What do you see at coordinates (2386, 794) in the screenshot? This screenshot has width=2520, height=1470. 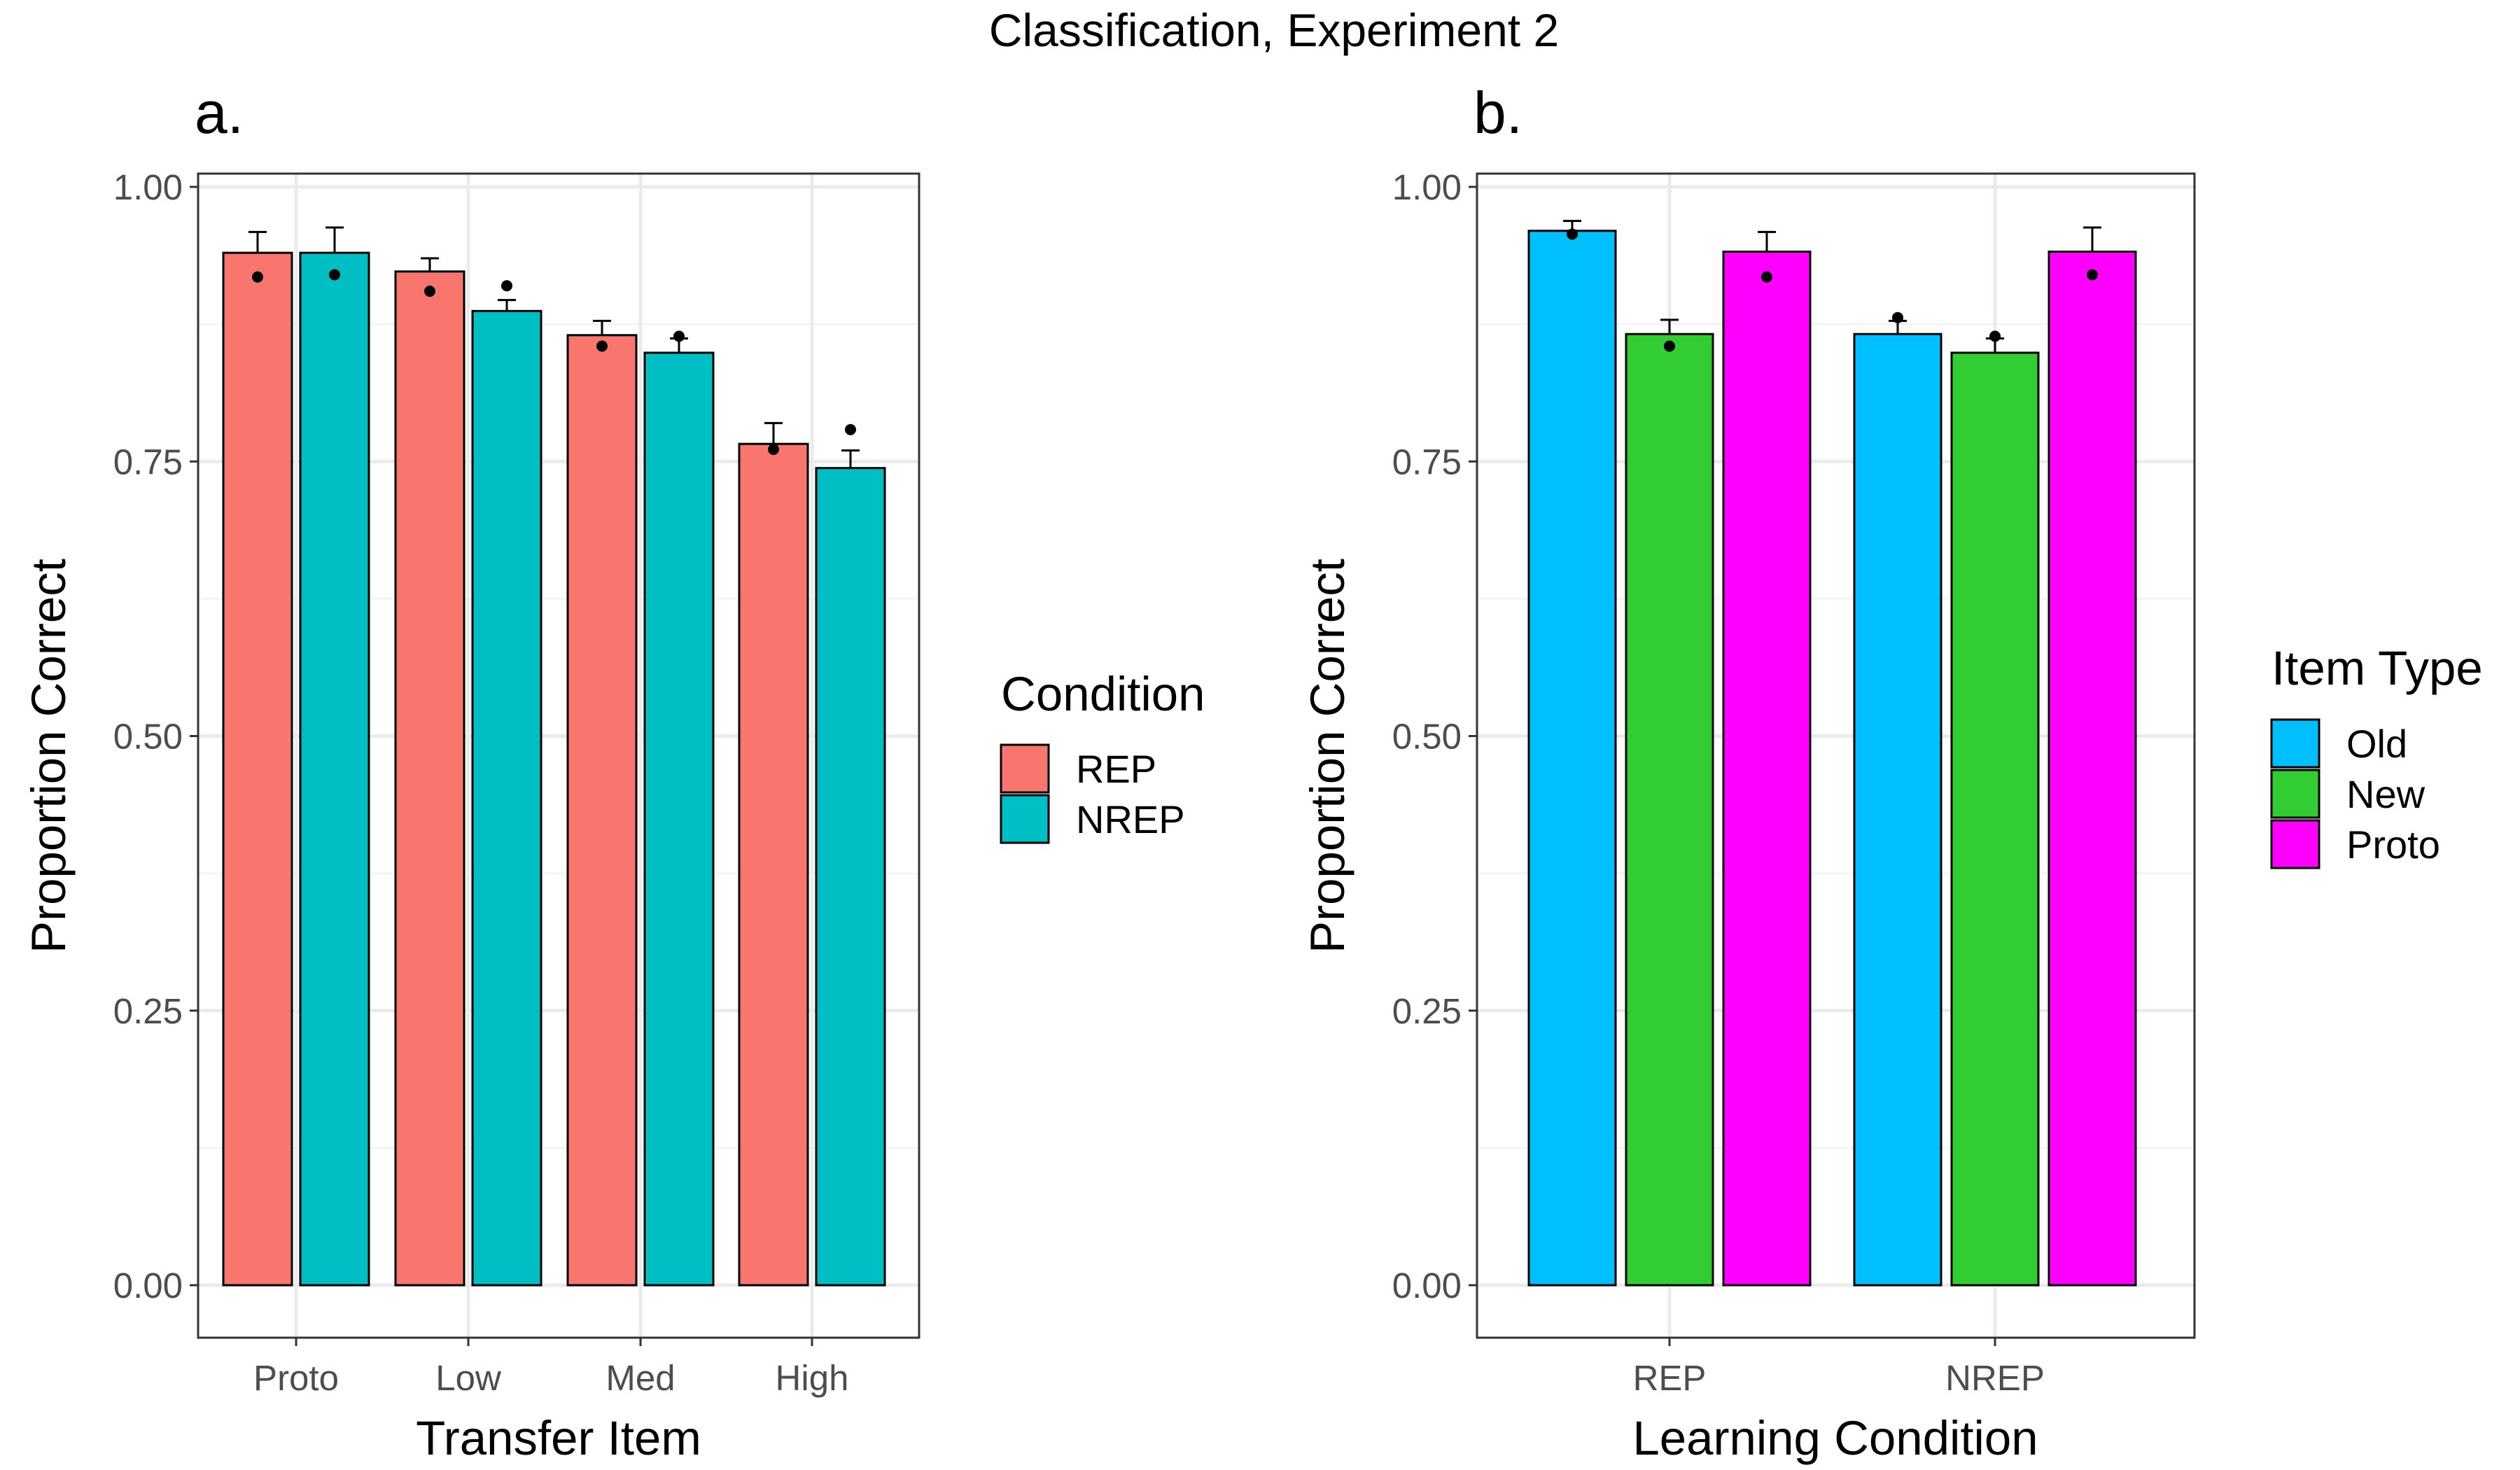 I see `legend-label: New` at bounding box center [2386, 794].